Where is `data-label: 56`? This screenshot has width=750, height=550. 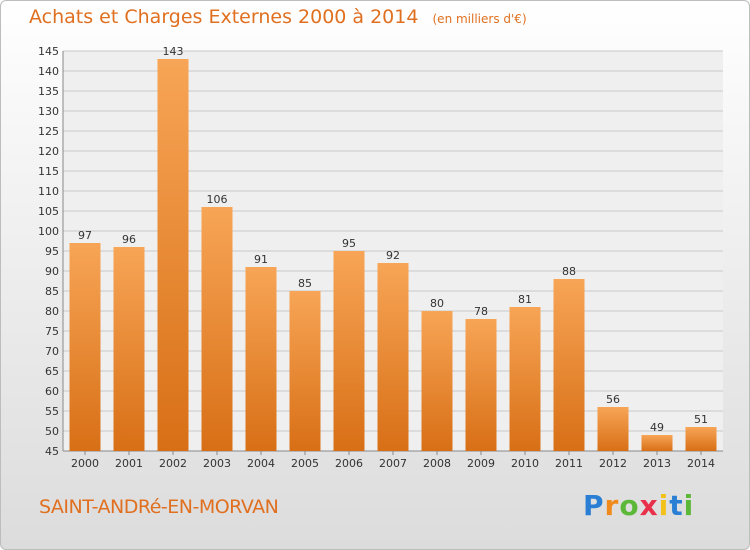 data-label: 56 is located at coordinates (613, 399).